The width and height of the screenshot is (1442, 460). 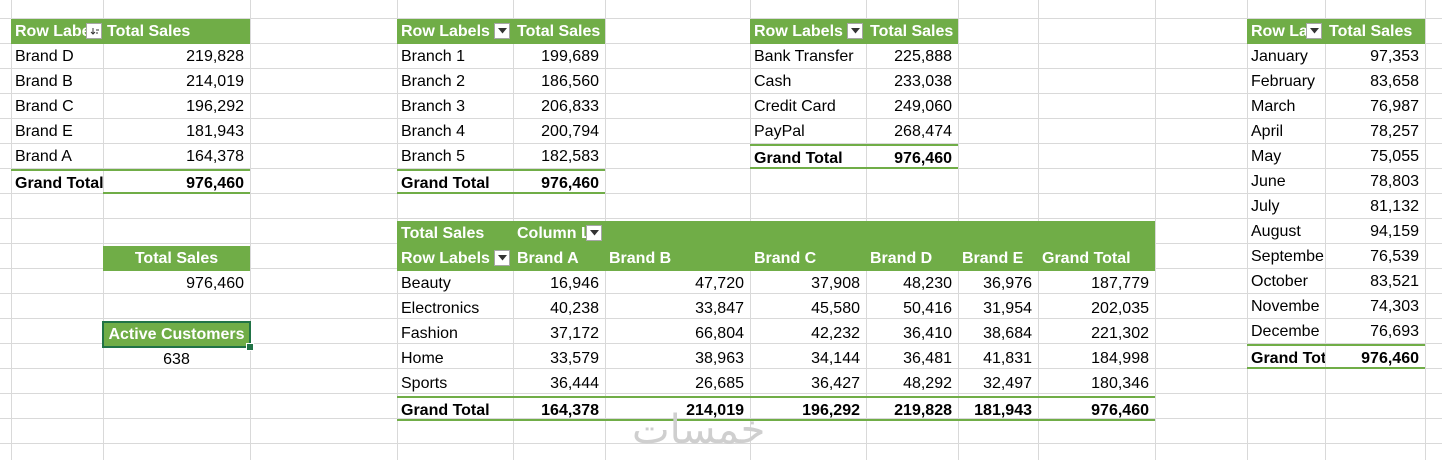 What do you see at coordinates (426, 283) in the screenshot?
I see `row-label-cell: Beauty` at bounding box center [426, 283].